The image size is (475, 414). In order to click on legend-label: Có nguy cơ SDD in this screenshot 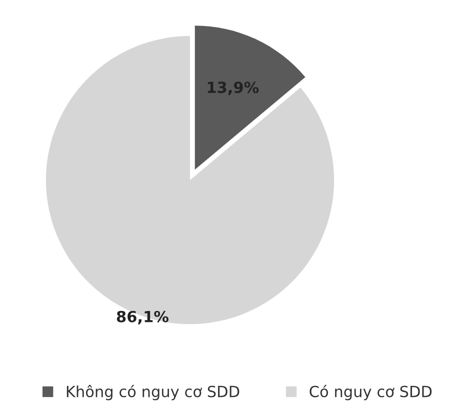, I will do `click(371, 392)`.